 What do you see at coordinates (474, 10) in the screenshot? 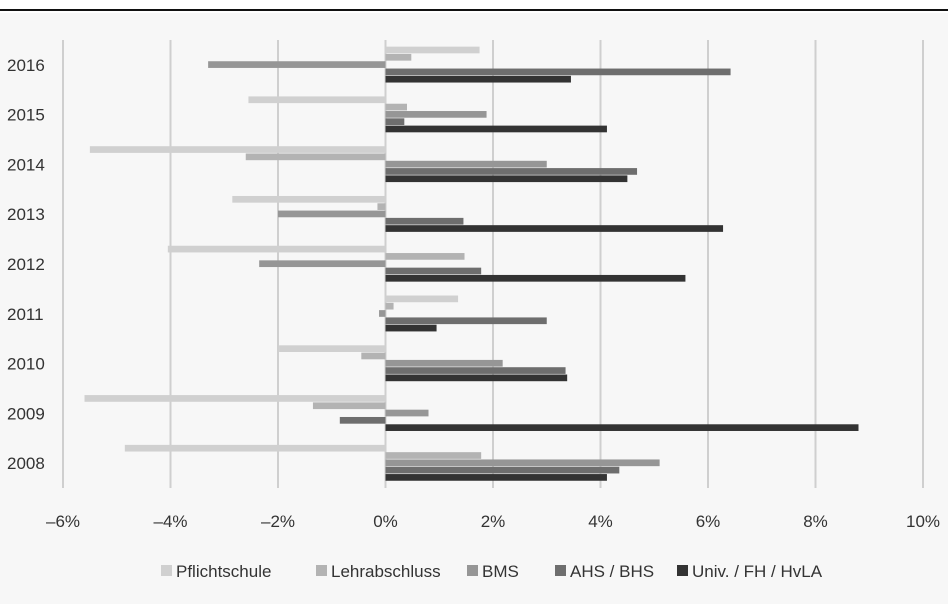
I see `top-rule` at bounding box center [474, 10].